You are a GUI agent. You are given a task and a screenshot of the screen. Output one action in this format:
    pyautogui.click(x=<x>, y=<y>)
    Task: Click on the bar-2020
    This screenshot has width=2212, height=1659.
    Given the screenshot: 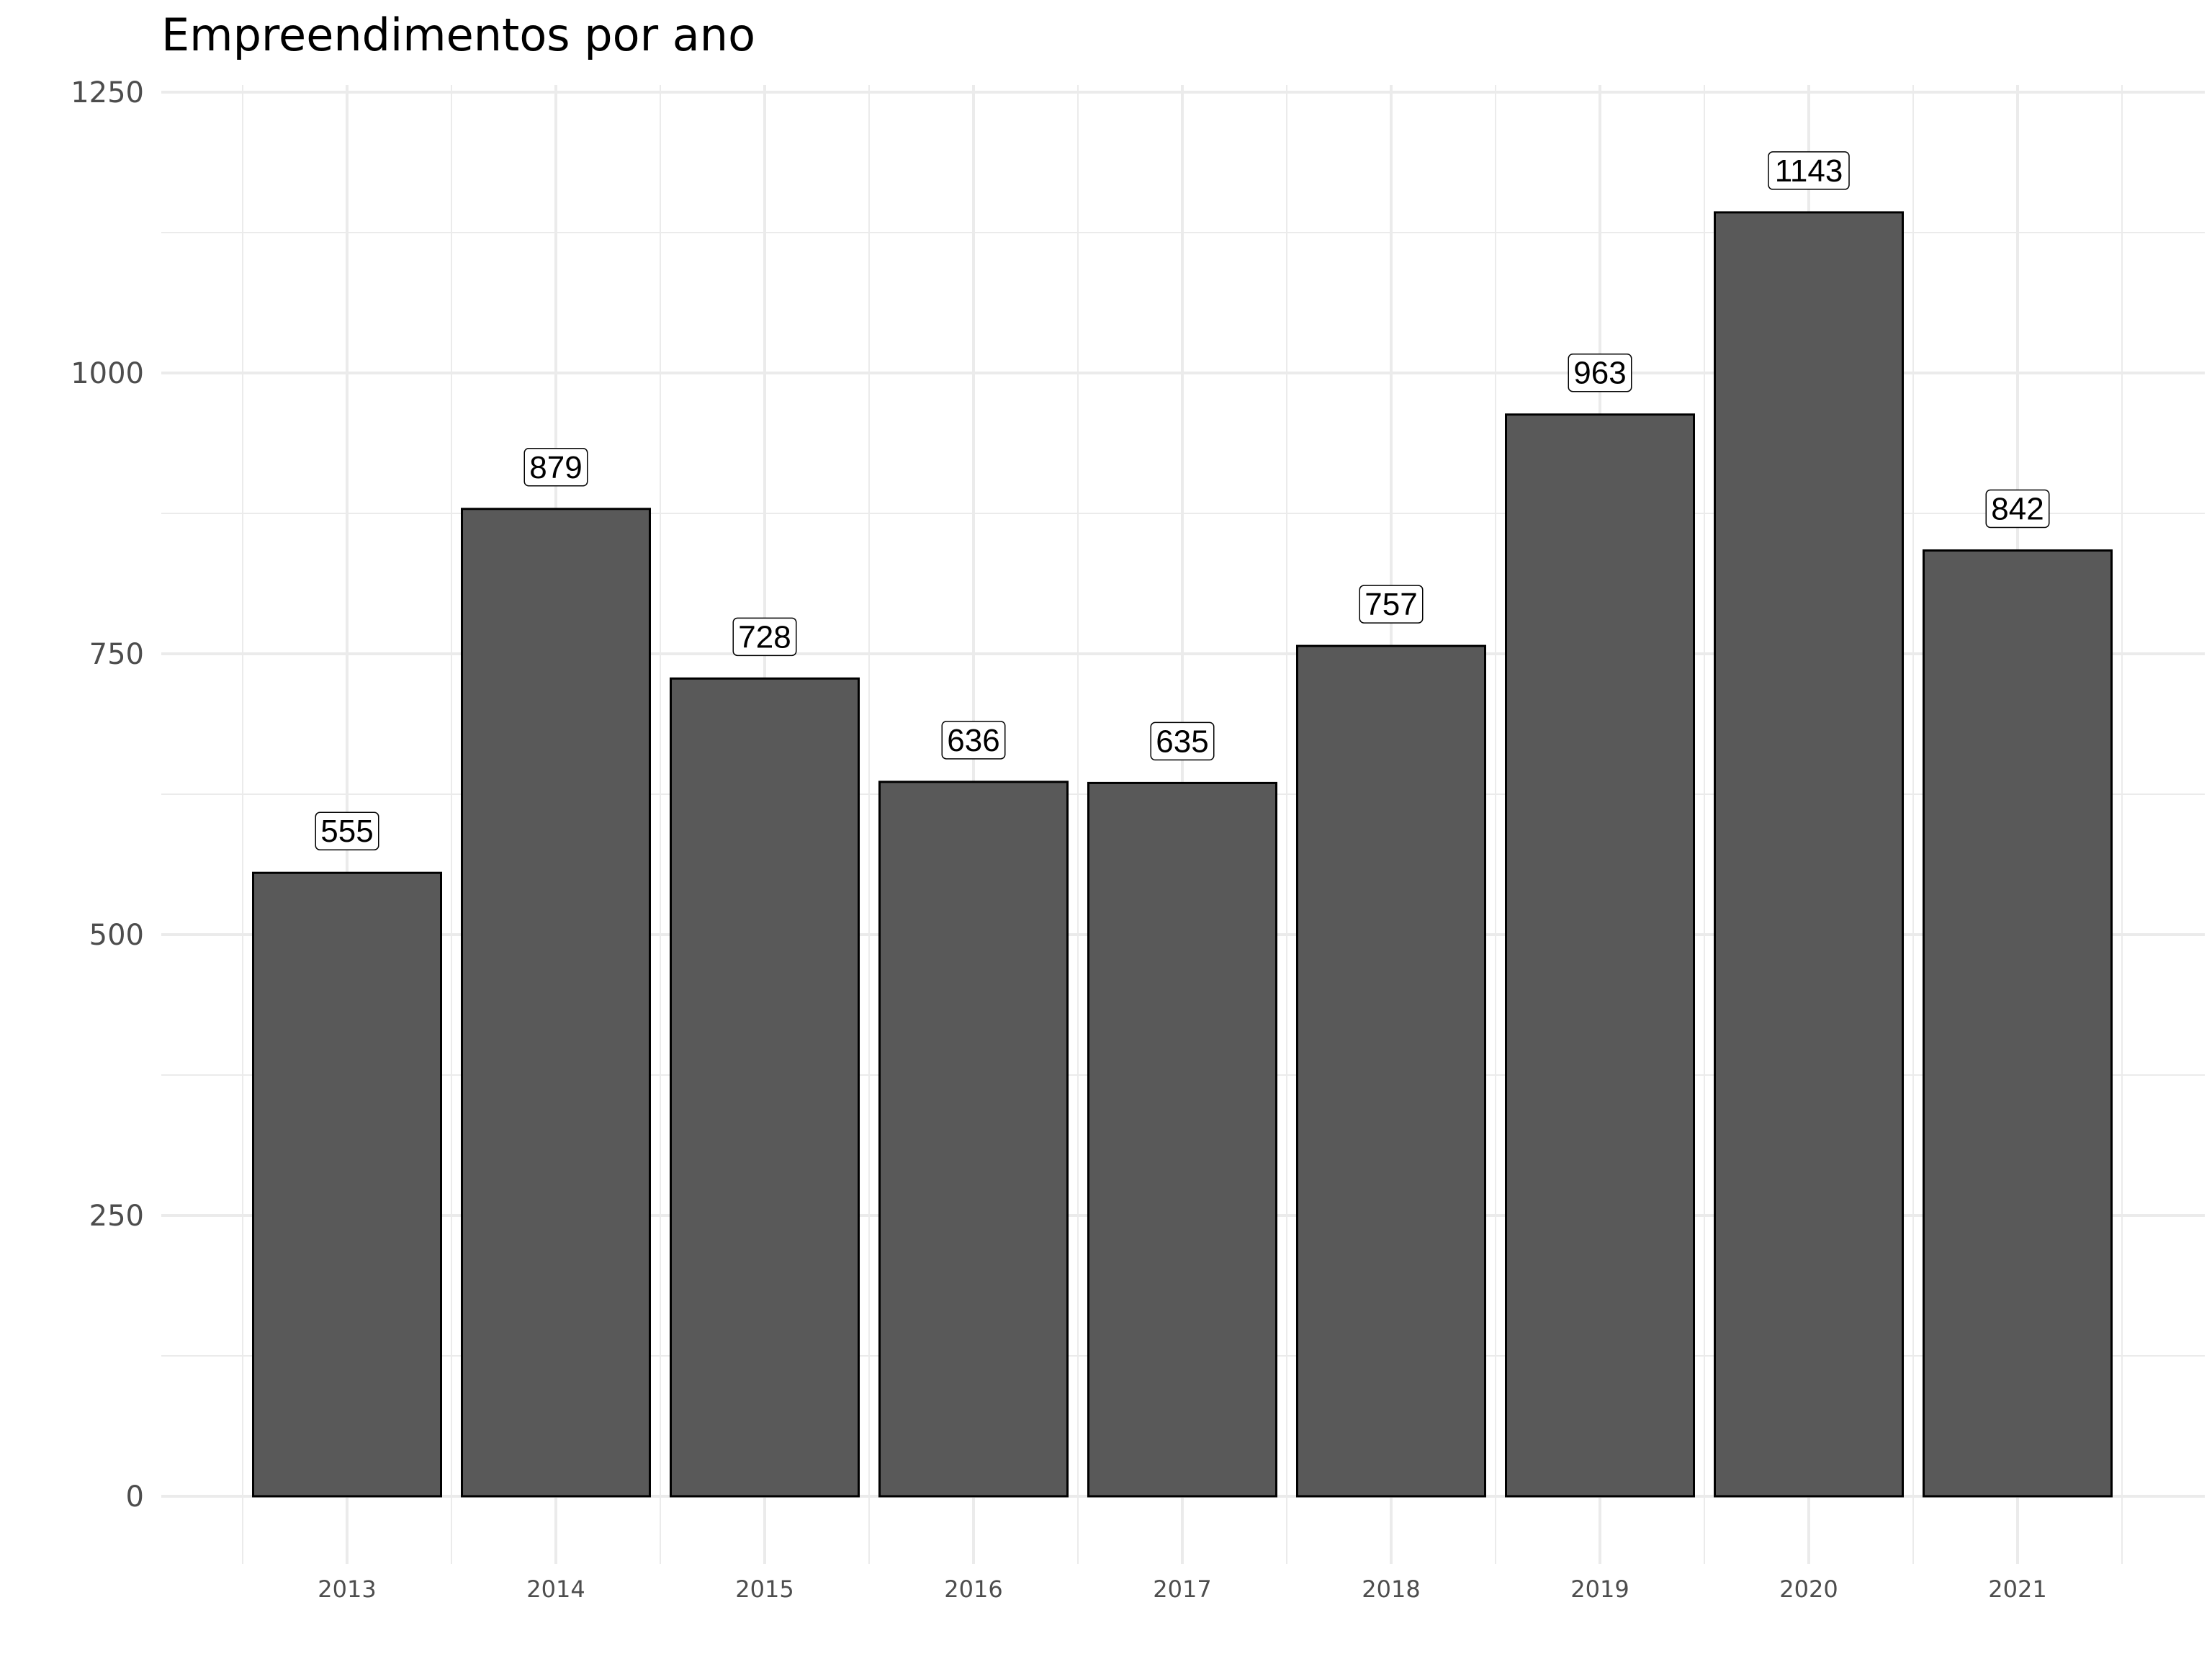 What is the action you would take?
    pyautogui.click(x=1809, y=855)
    